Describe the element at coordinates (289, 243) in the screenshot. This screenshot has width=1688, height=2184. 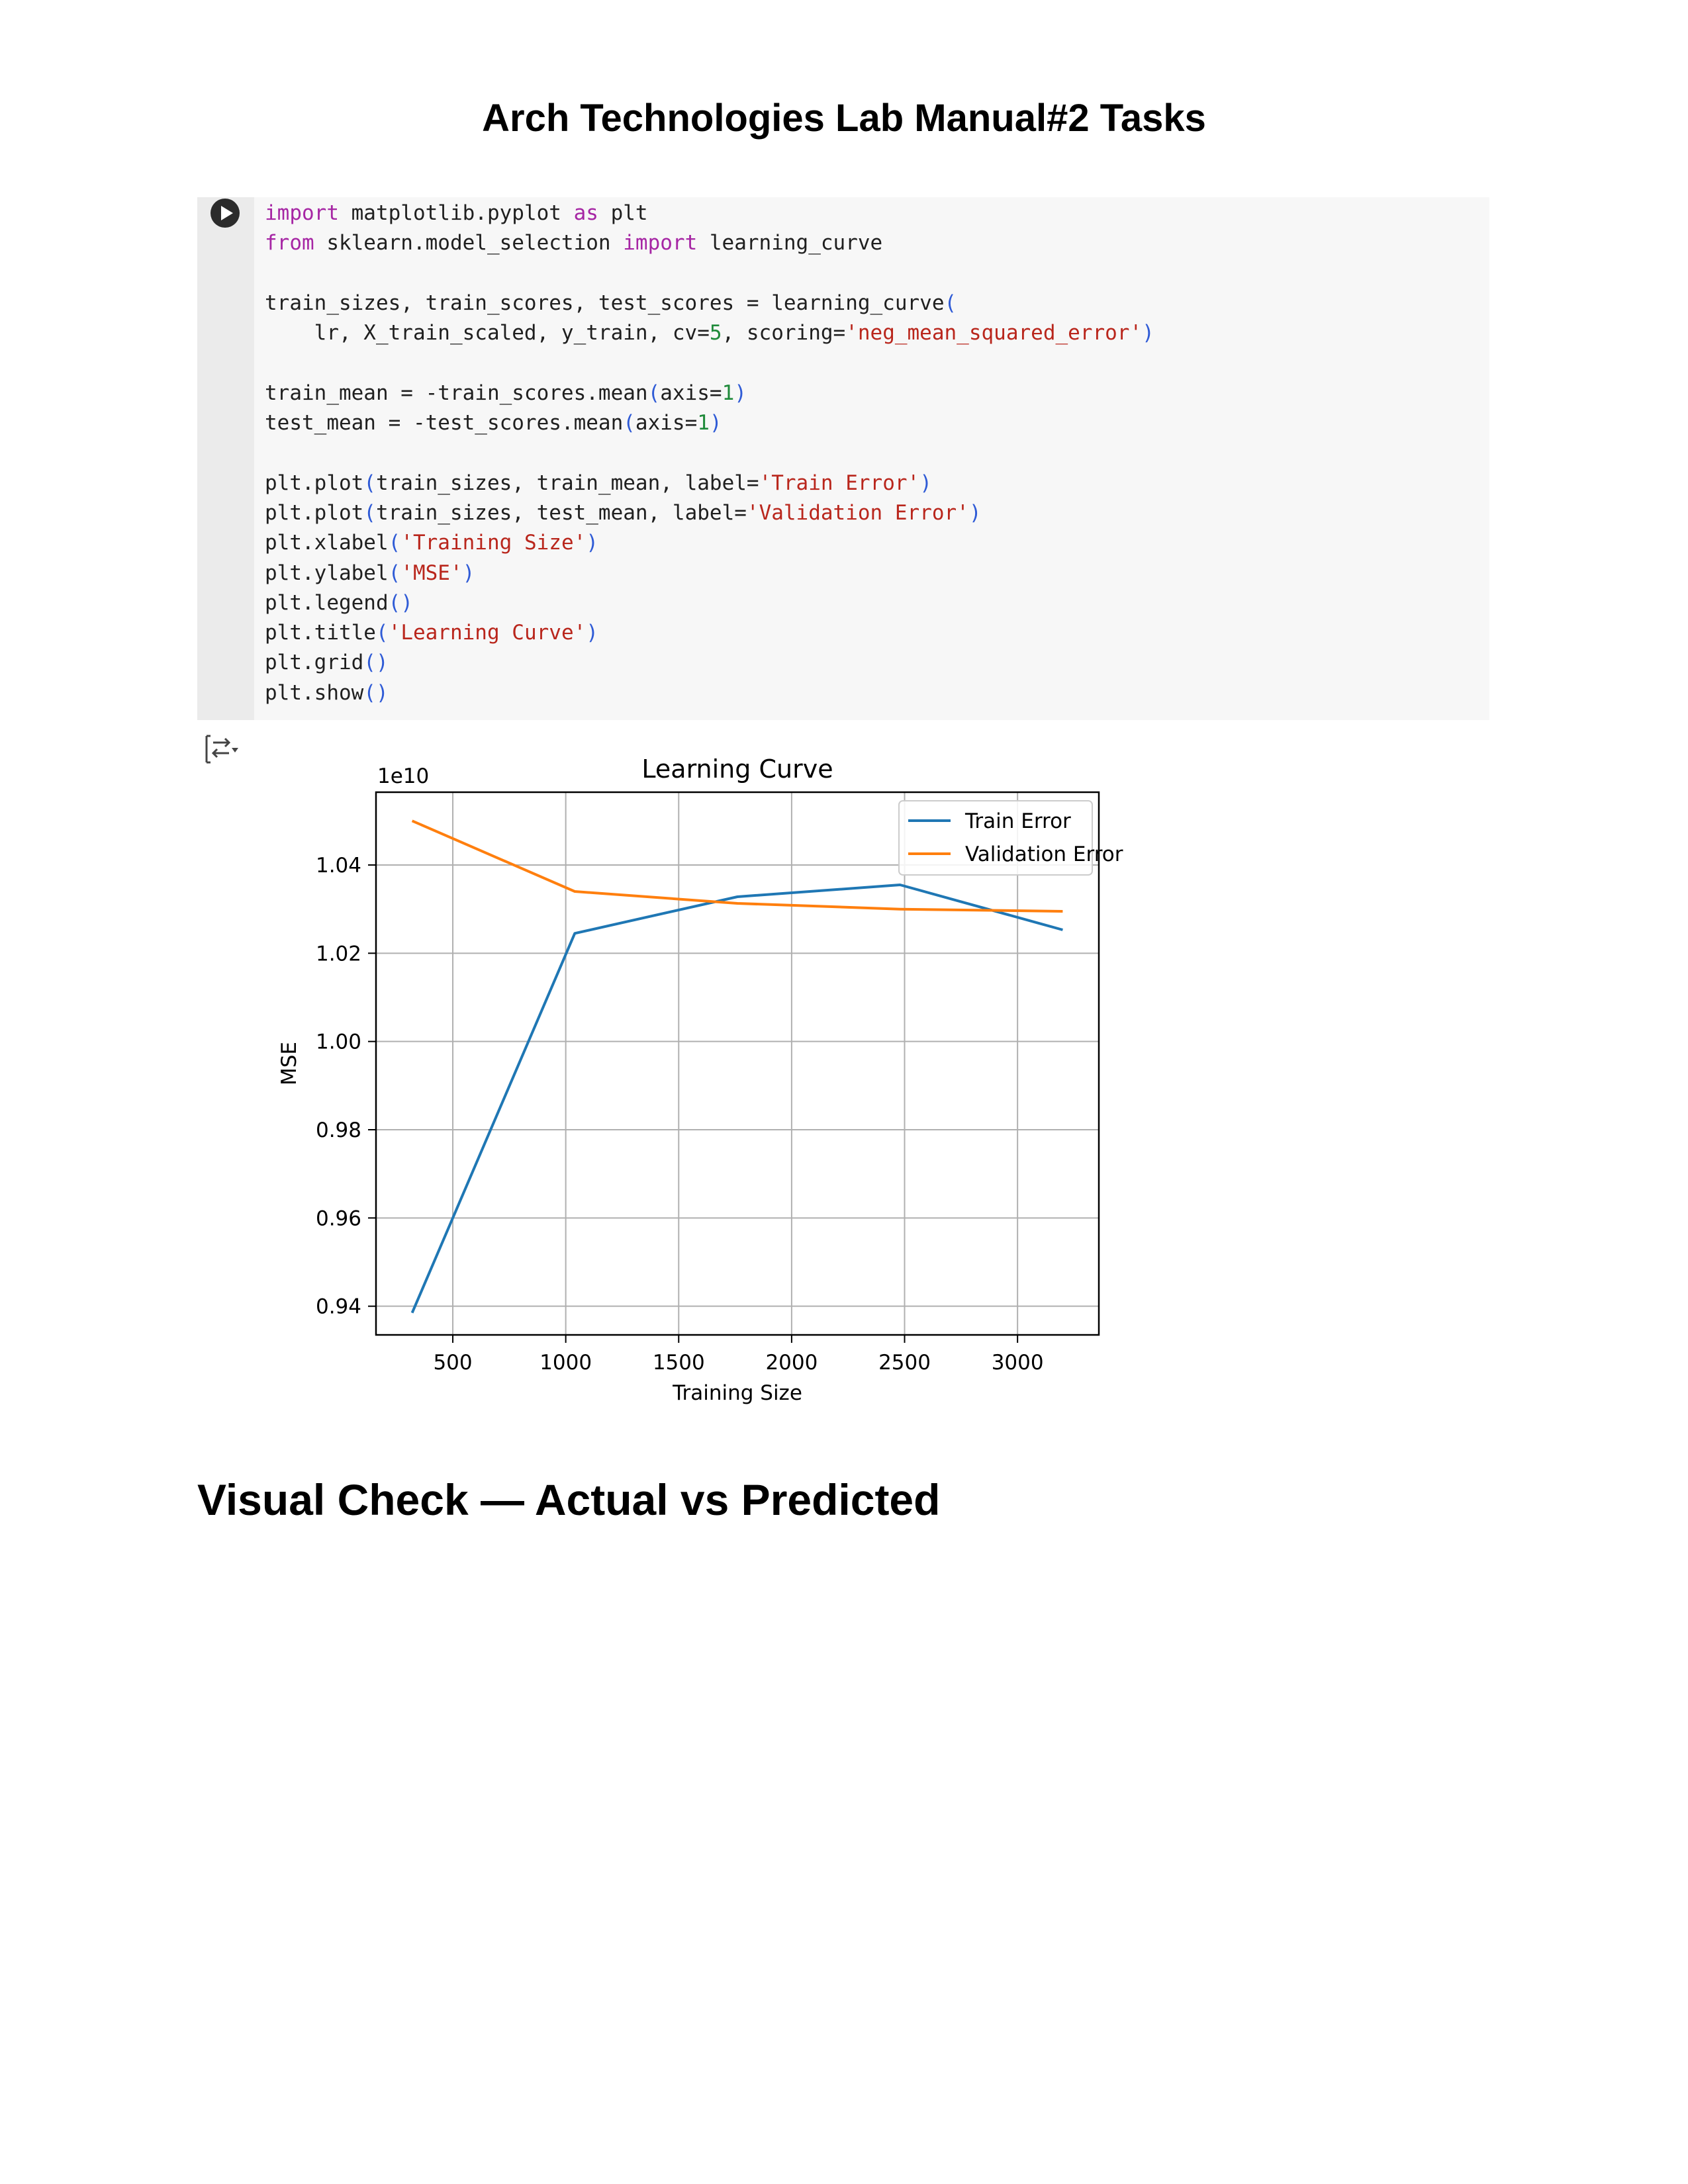
I see `code-token: from` at that location.